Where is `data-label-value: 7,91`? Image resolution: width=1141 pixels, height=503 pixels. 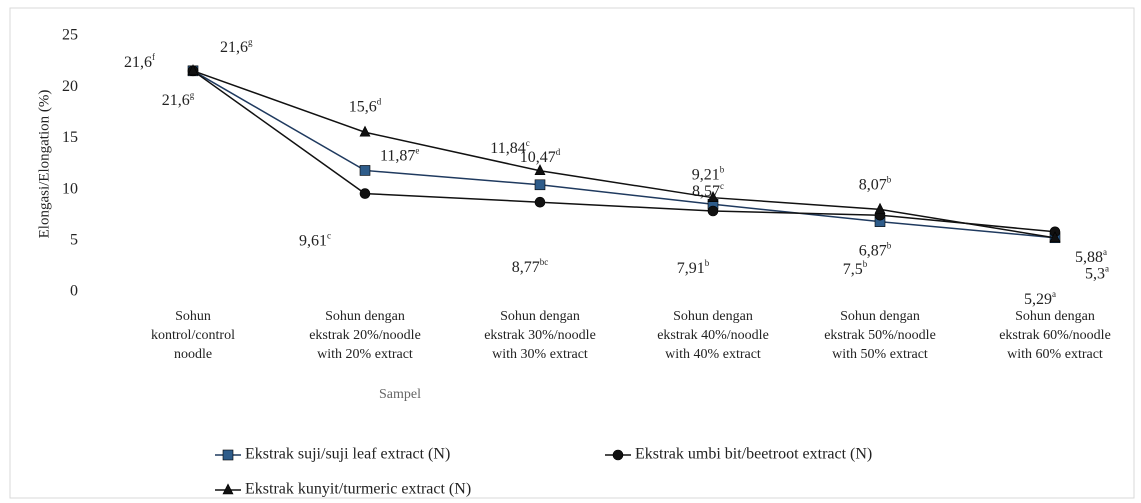
data-label-value: 7,91 is located at coordinates (691, 268).